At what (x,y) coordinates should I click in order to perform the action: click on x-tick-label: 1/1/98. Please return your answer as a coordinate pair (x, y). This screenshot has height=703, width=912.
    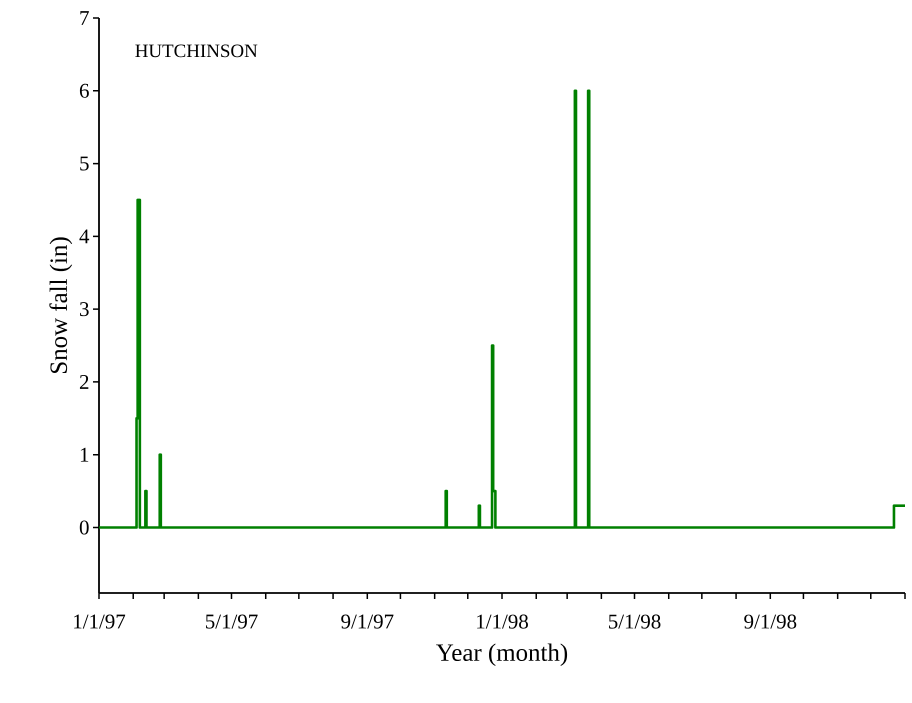
    Looking at the image, I should click on (502, 621).